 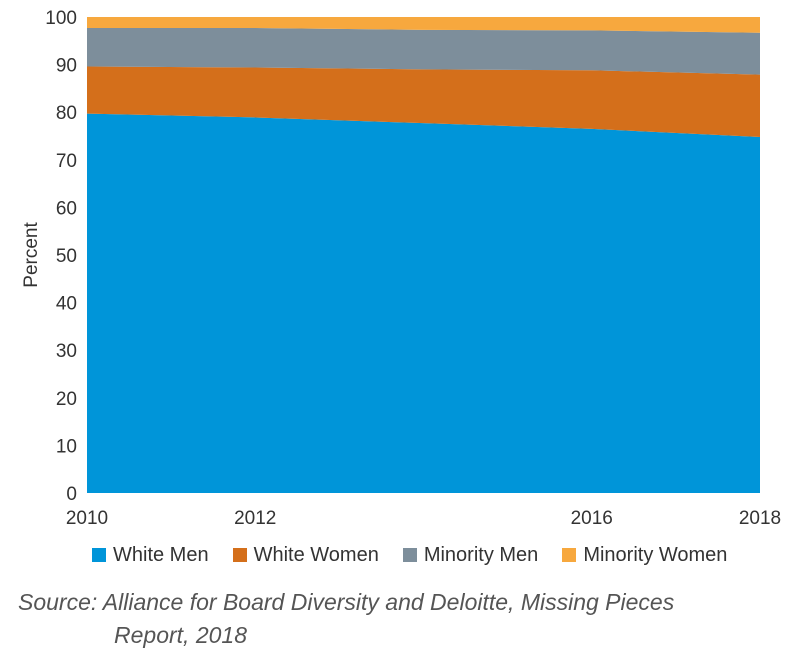 I want to click on y-tick-label: 50, so click(x=66, y=256).